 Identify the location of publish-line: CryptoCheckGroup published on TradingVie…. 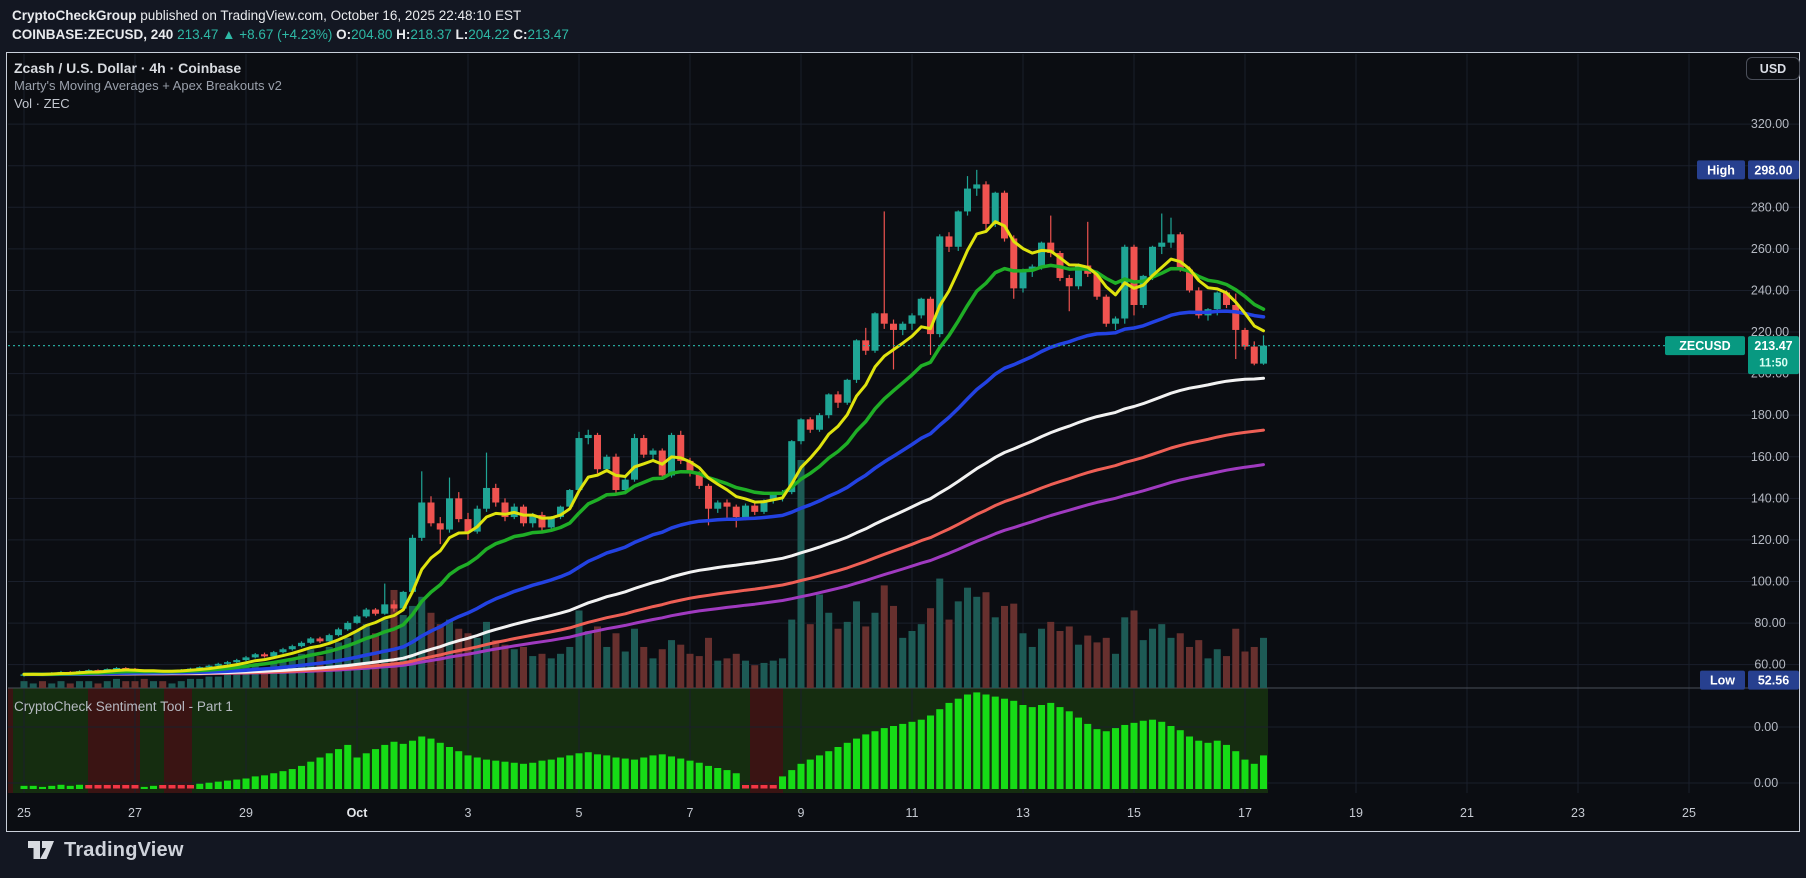
(290, 15).